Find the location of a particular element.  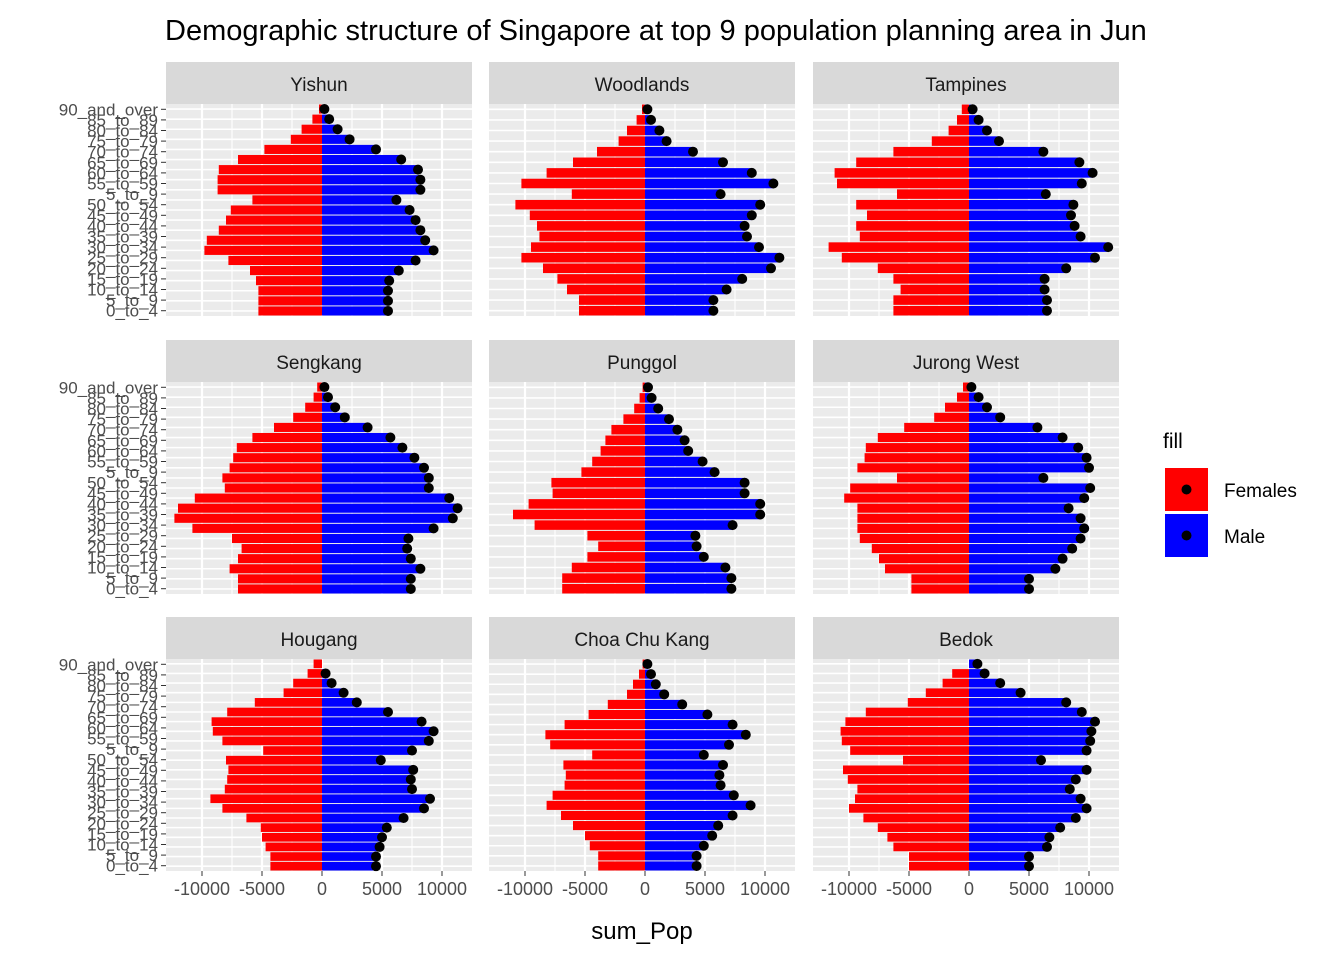

facet-strip-label: Woodlands is located at coordinates (642, 85).